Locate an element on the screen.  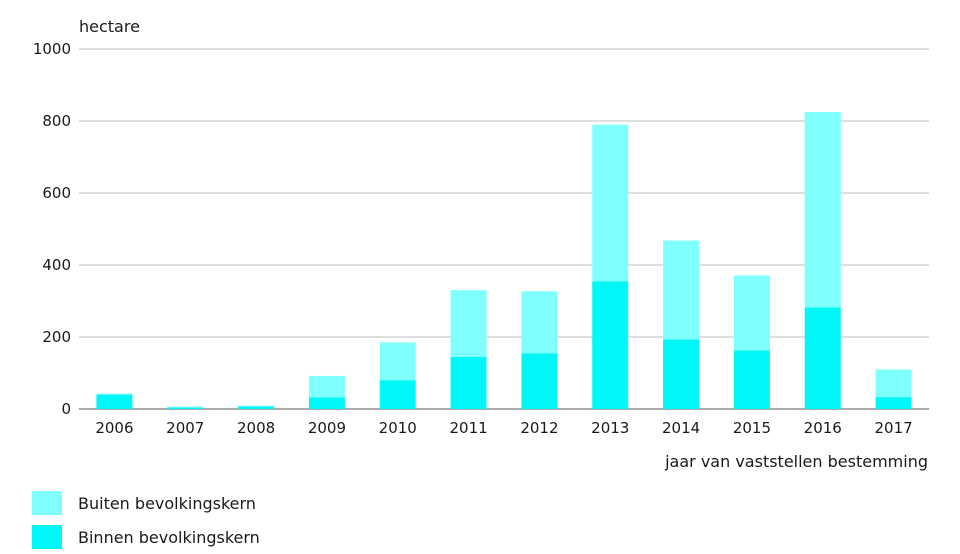
bar-binnen-2017 is located at coordinates (893, 403).